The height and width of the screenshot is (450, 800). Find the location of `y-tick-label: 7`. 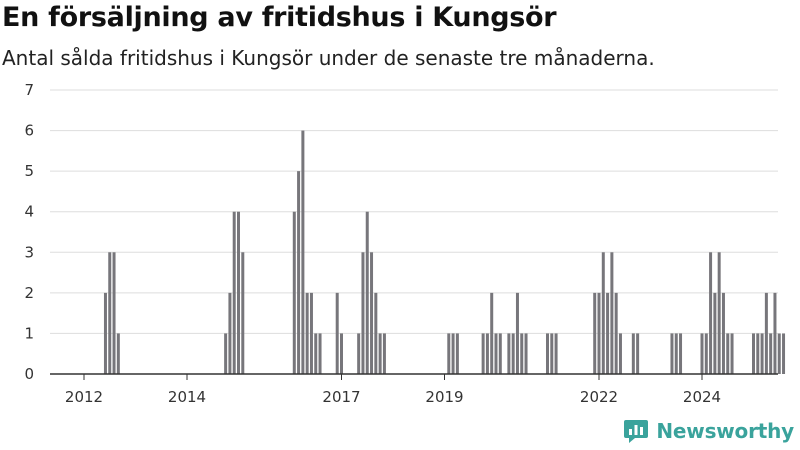

y-tick-label: 7 is located at coordinates (29, 90).